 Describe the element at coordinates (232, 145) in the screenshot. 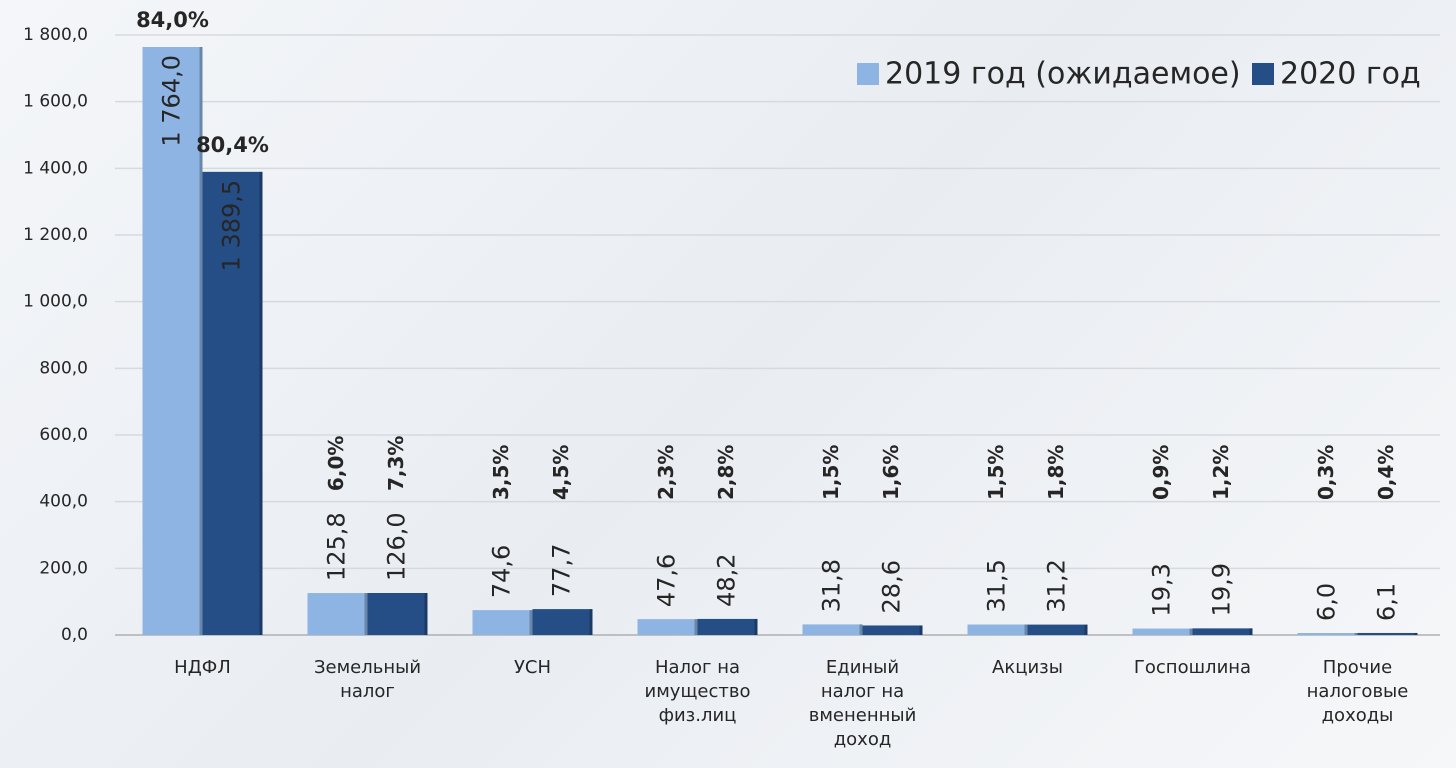

I see `share-label: 80,4%` at that location.